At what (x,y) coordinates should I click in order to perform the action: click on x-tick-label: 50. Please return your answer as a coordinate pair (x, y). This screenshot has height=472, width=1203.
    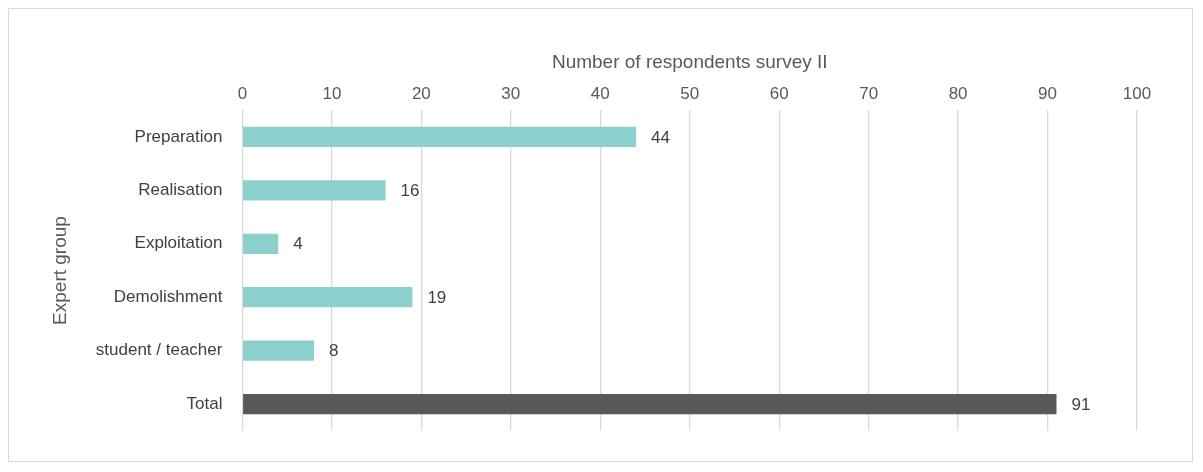
    Looking at the image, I should click on (690, 93).